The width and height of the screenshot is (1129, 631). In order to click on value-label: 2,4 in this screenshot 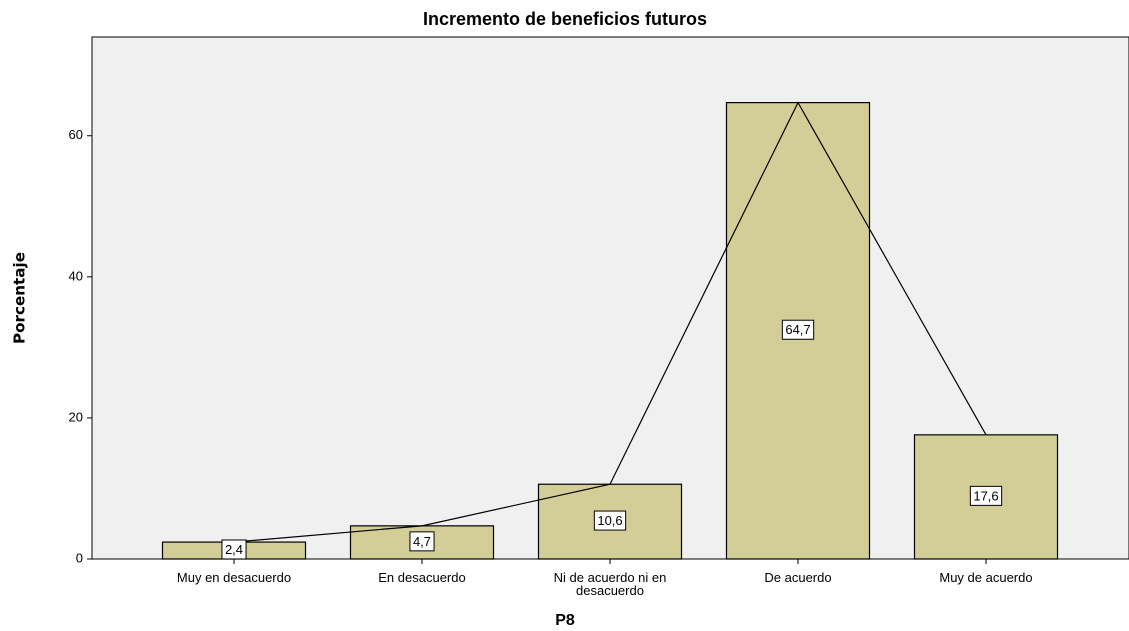, I will do `click(234, 549)`.